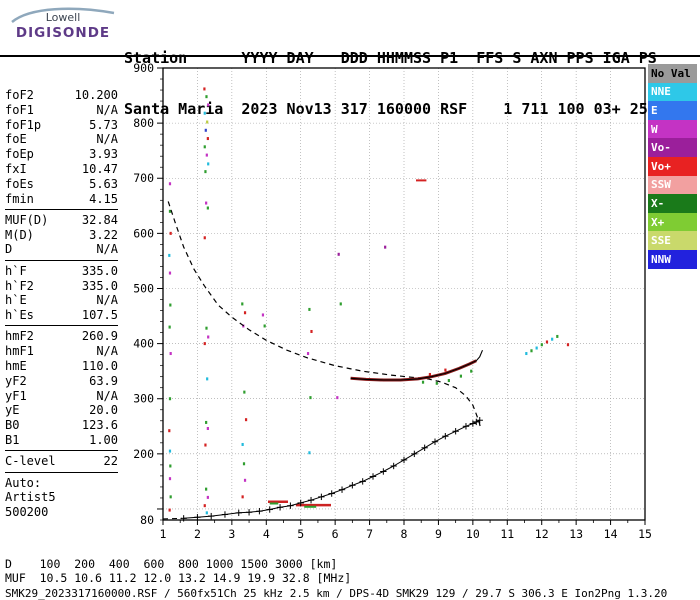 The height and width of the screenshot is (600, 700). I want to click on svg-text: 700, so click(143, 178).